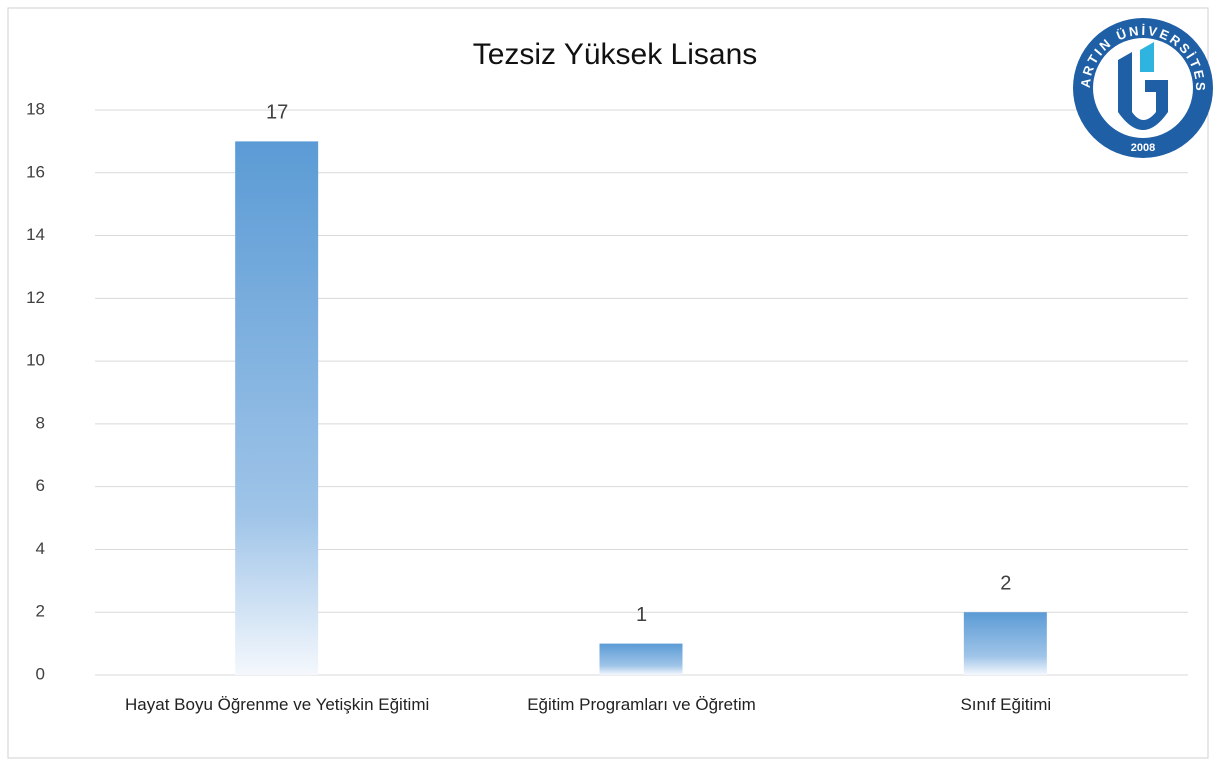 This screenshot has height=767, width=1217. Describe the element at coordinates (1143, 148) in the screenshot. I see `logo-year: 2008` at that location.